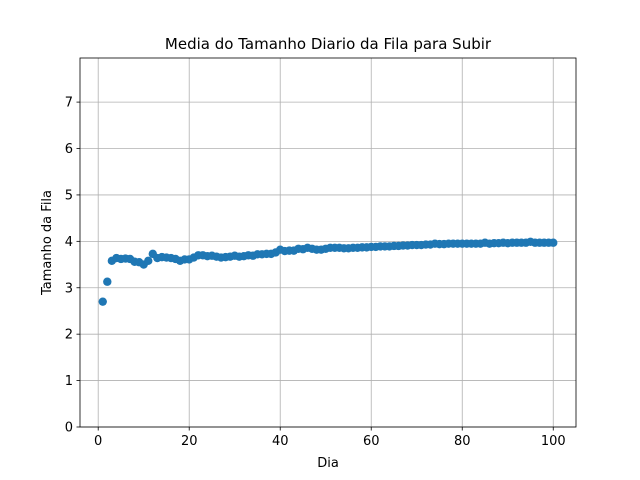 This screenshot has height=480, width=640. I want to click on x-tick-label: 40, so click(280, 441).